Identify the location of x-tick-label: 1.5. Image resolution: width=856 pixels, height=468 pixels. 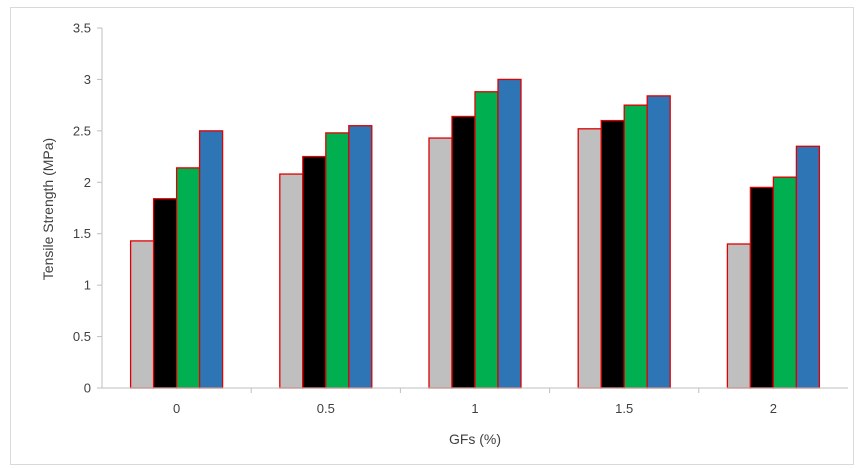
(624, 408).